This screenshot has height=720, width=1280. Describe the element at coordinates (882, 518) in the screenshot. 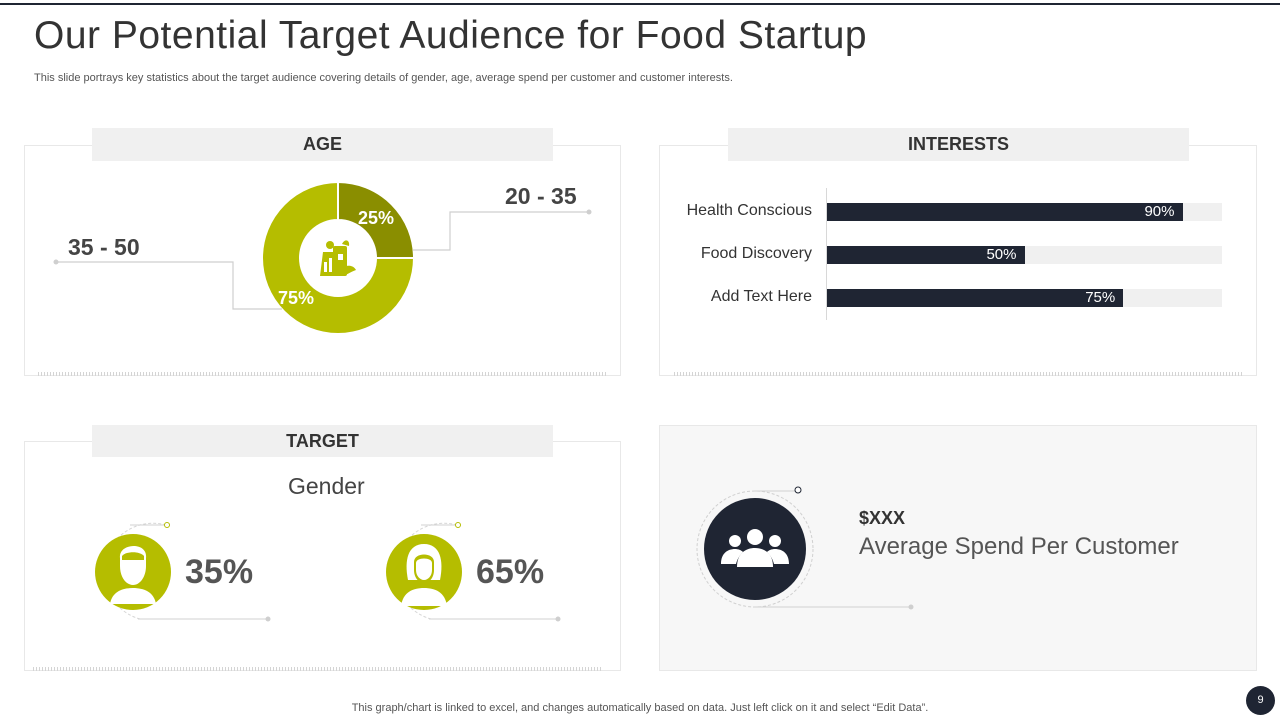

I see `spend-value: $XXX` at that location.